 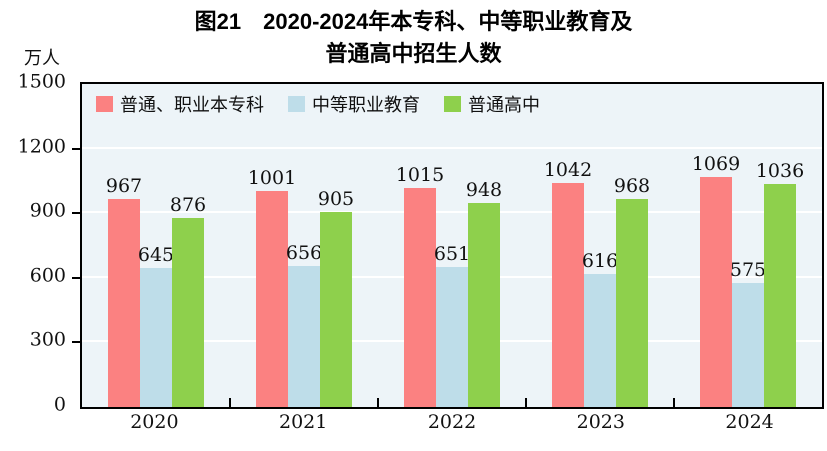 I want to click on bar-value-label: 948, so click(x=484, y=189).